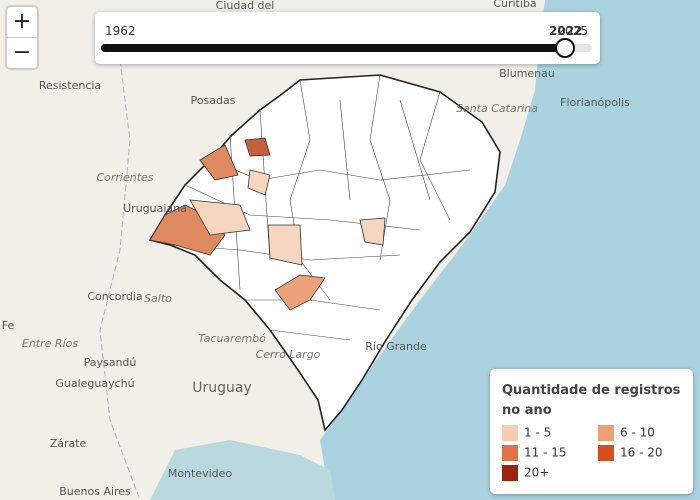 Image resolution: width=700 pixels, height=500 pixels. I want to click on place-label: Salto, so click(158, 298).